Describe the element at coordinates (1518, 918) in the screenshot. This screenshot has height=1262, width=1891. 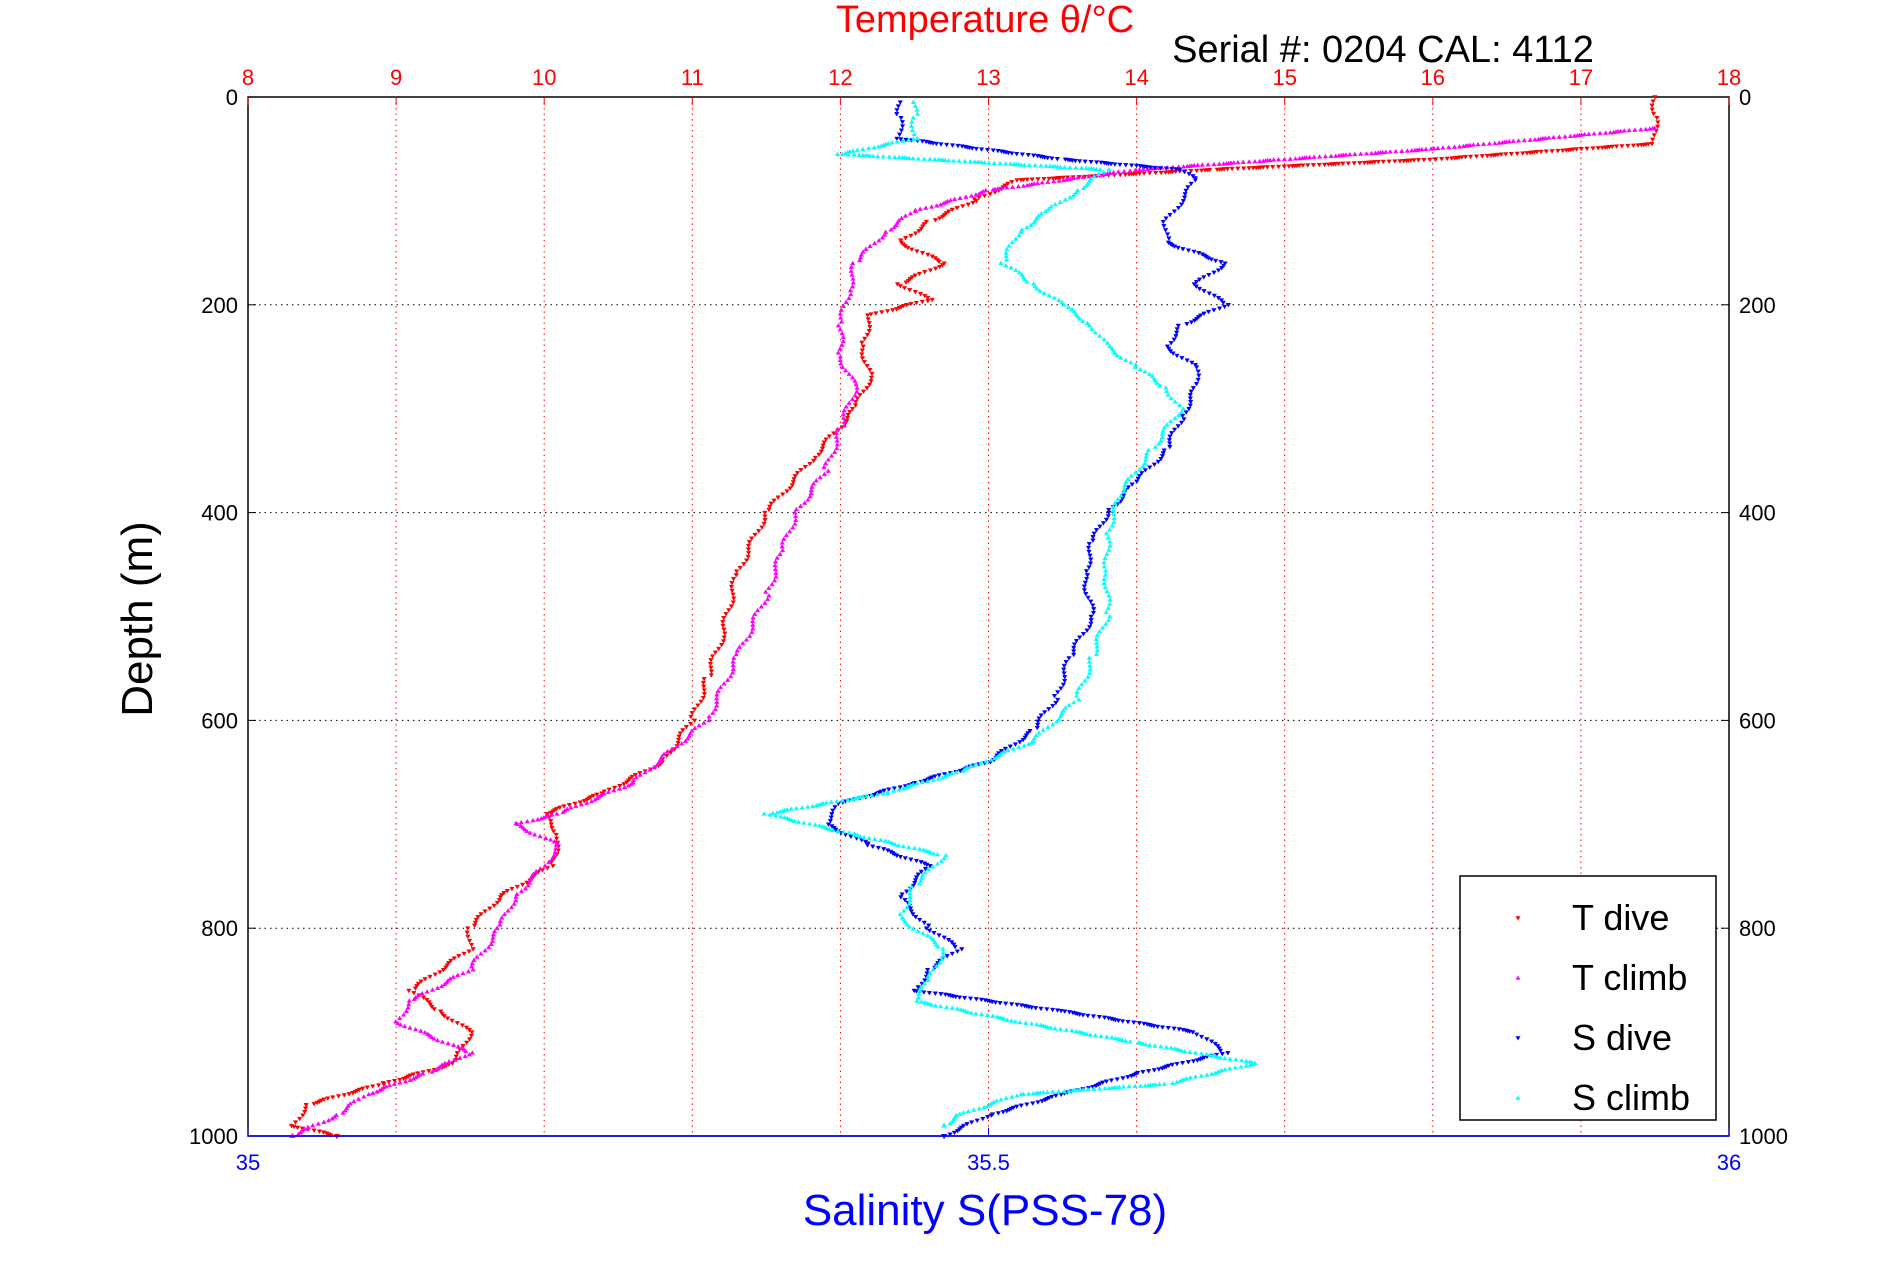
I see `legend-marker` at that location.